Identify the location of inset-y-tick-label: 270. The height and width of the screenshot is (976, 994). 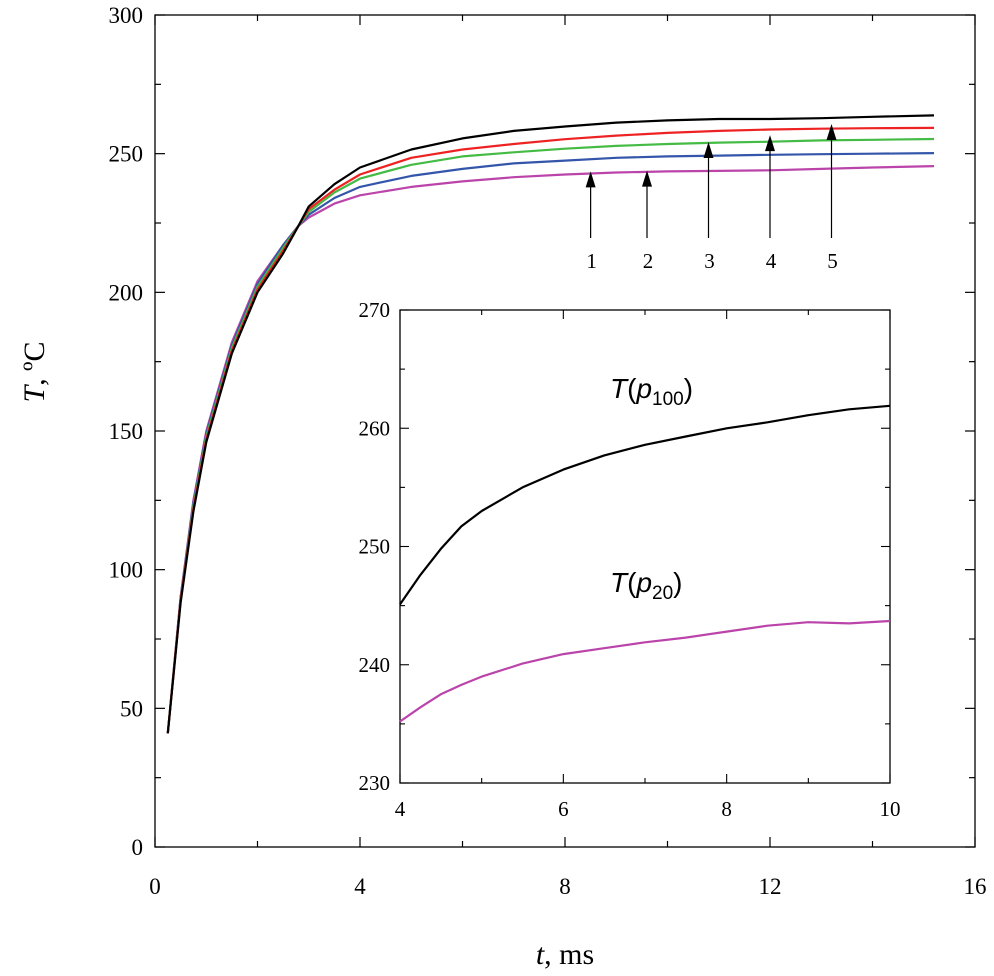
(375, 310).